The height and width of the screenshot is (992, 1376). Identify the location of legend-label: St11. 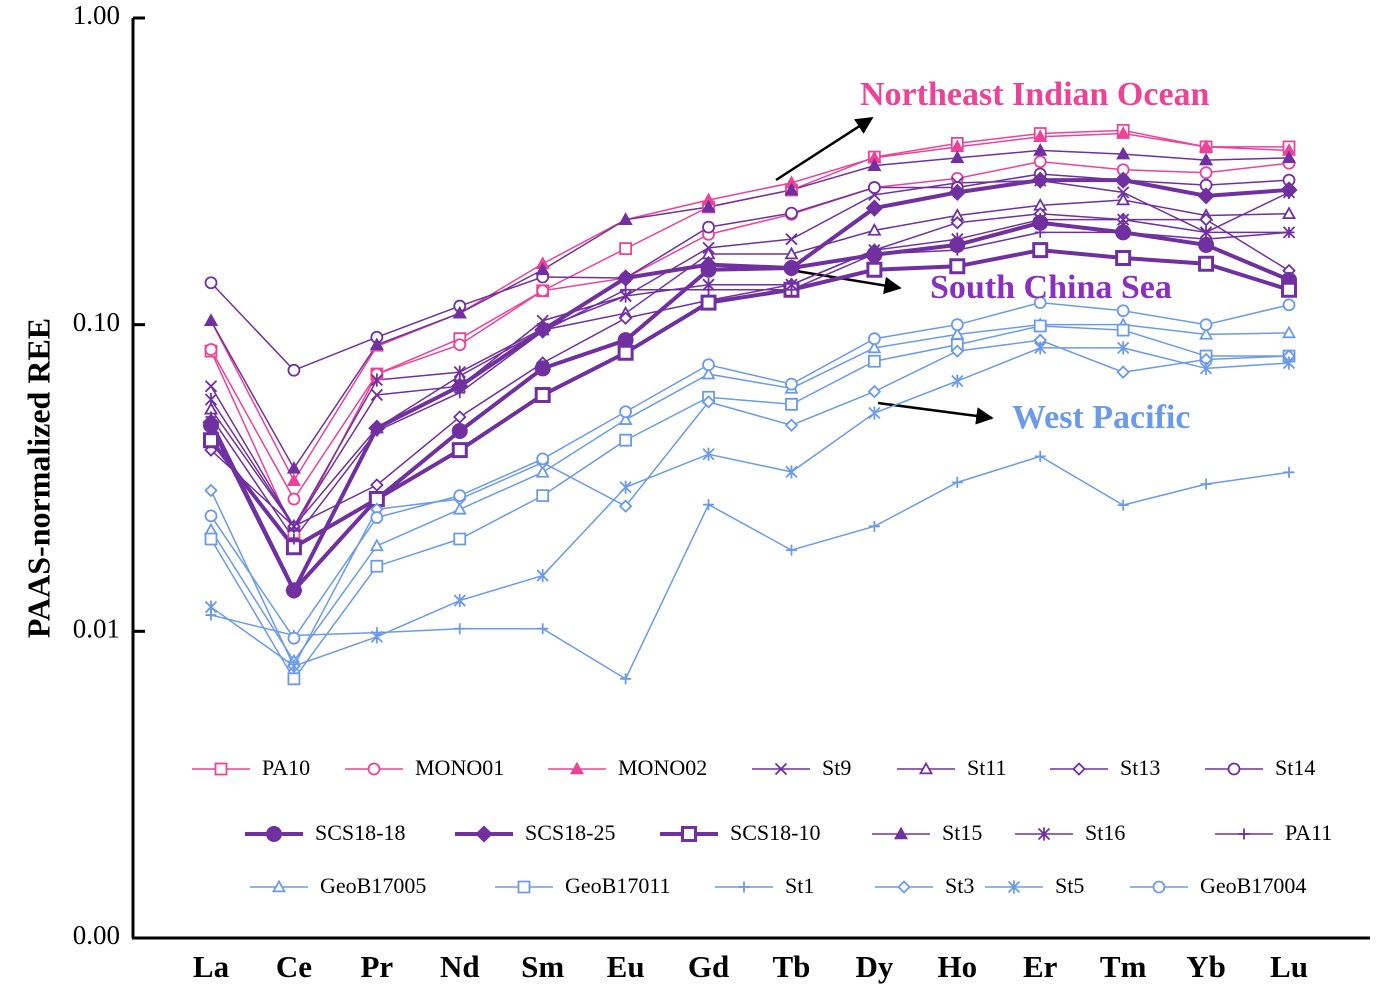
(987, 767).